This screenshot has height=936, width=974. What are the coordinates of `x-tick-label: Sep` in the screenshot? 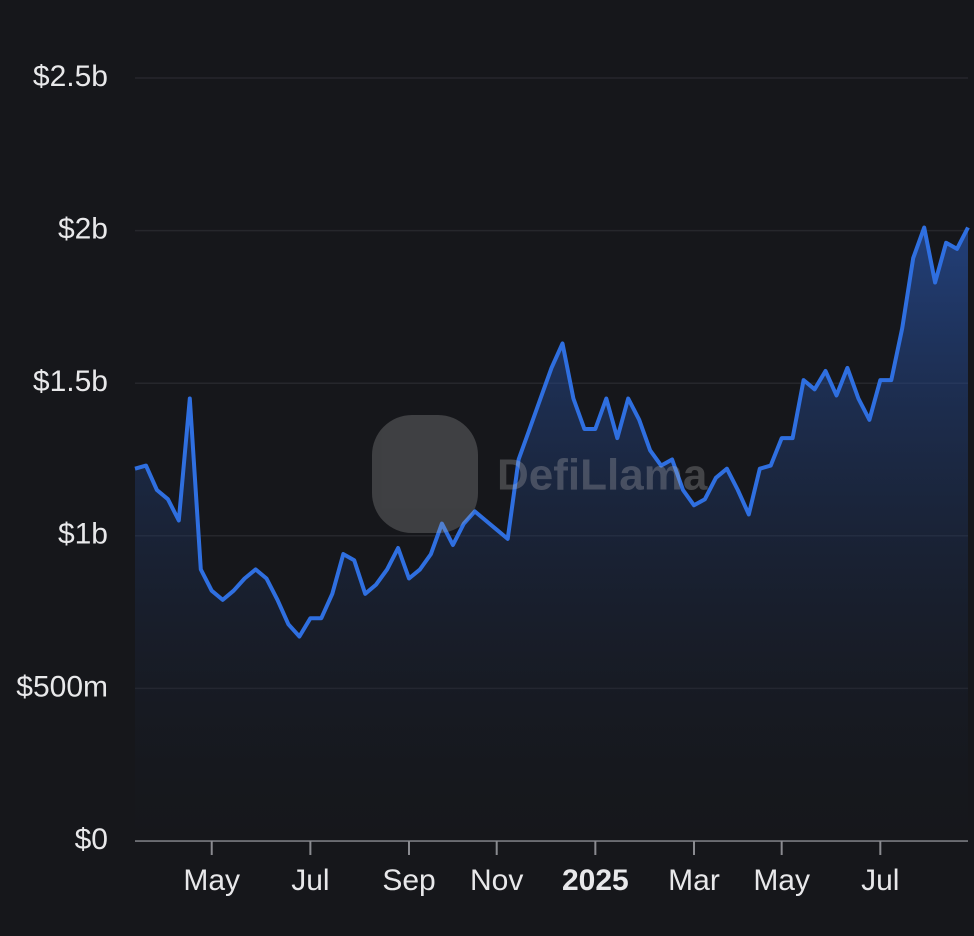 It's located at (408, 880).